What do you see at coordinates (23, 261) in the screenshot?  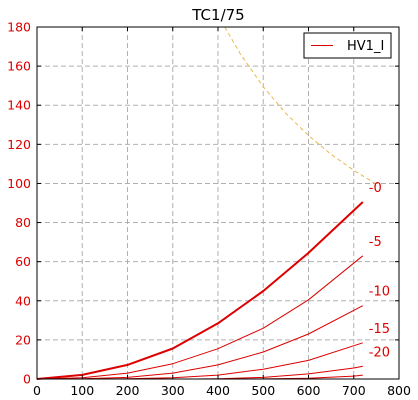 I see `y-tick-label: 60` at bounding box center [23, 261].